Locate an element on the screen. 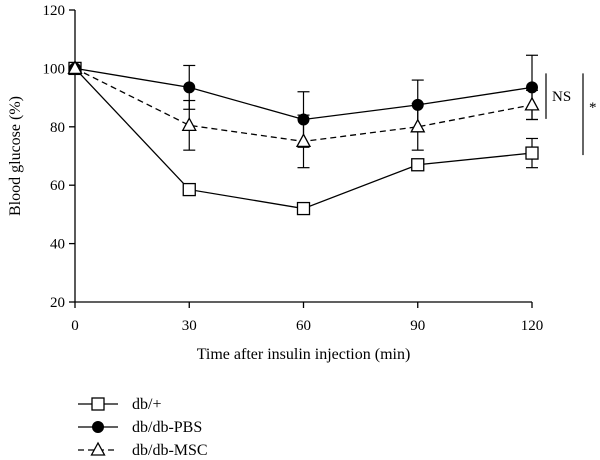  legend-label: db/db-PBS is located at coordinates (167, 427).